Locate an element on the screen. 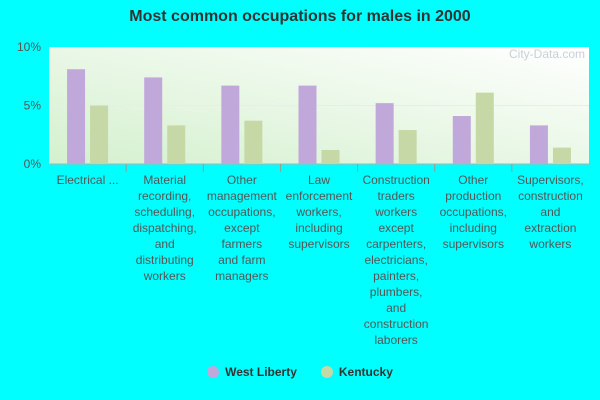 The width and height of the screenshot is (600, 400). legend-item-west-liberty: West Liberty is located at coordinates (252, 372).